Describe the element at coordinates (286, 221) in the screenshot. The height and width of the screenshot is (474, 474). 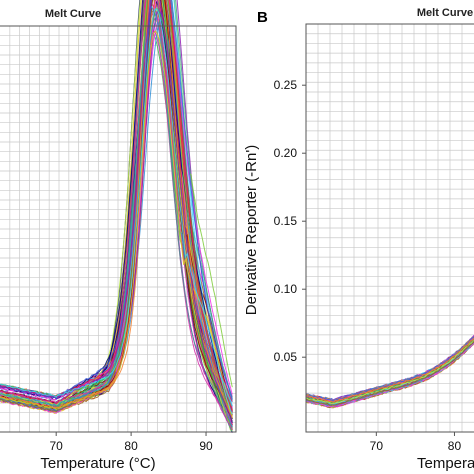
I see `y-tick-label: 0.15` at that location.